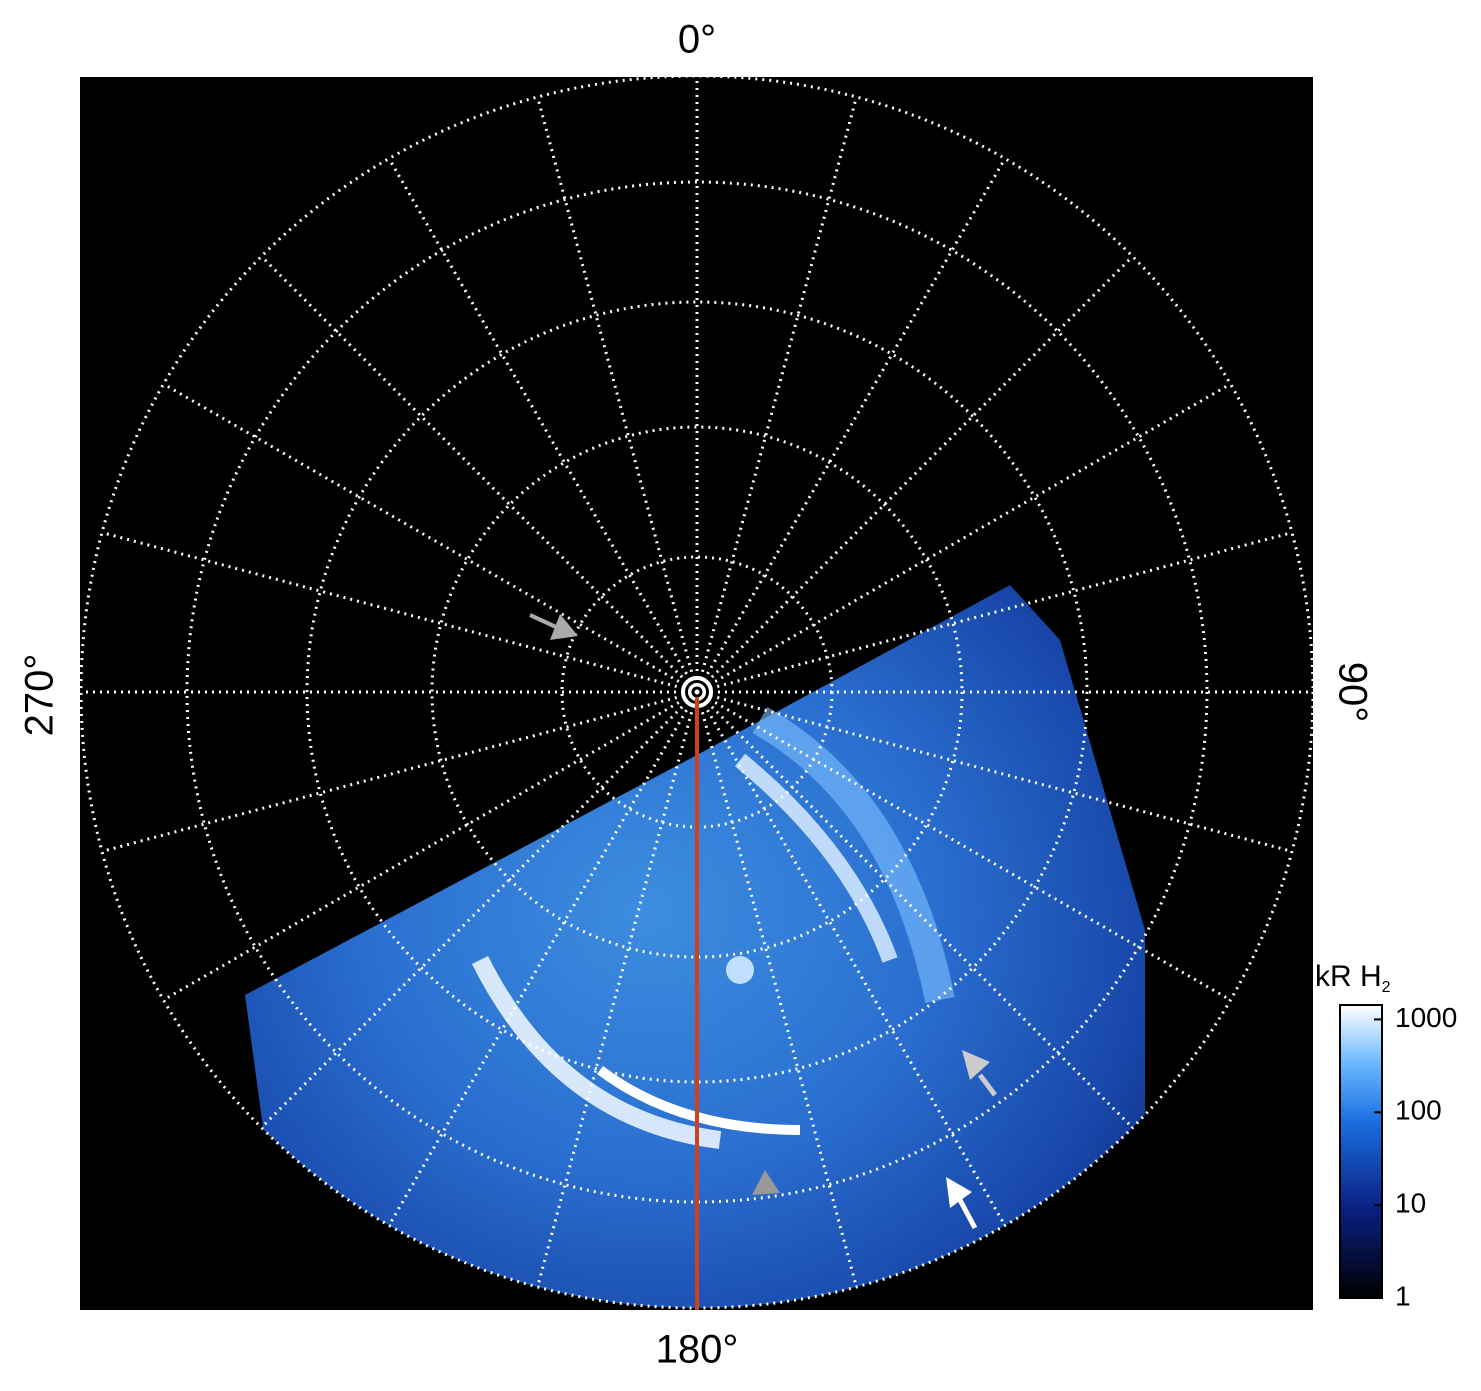  I want to click on colorbar-title-subscript: 2, so click(1386, 987).